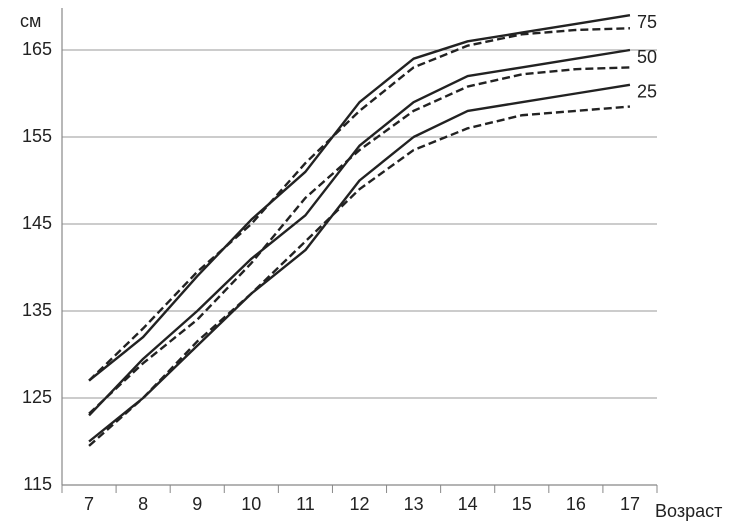 This screenshot has width=732, height=525. I want to click on y-tick-label: 145, so click(37, 223).